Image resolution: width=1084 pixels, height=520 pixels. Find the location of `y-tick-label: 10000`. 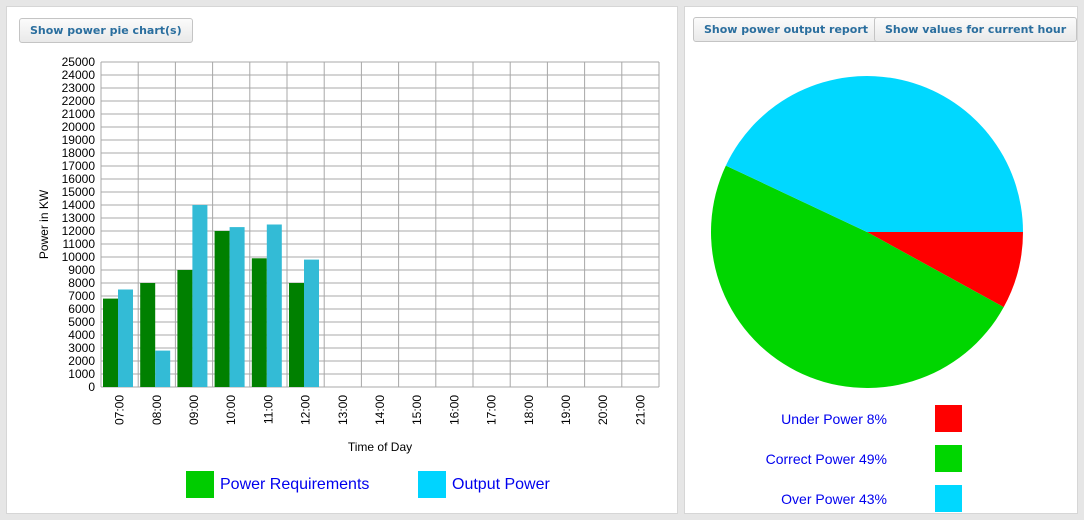

y-tick-label: 10000 is located at coordinates (79, 257).